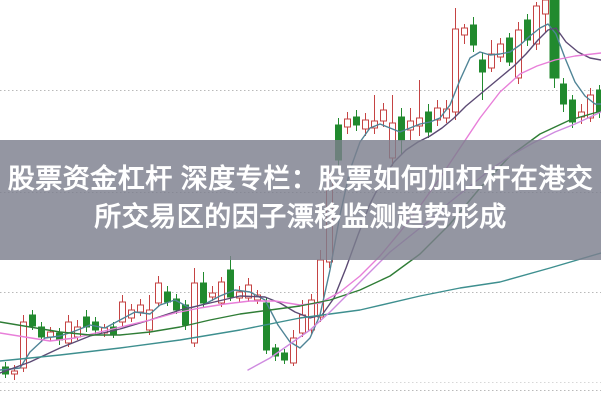  What do you see at coordinates (300, 179) in the screenshot?
I see `title-line-1: 股票资金杠杆 深度专栏：股票如何加杠杆在港交` at bounding box center [300, 179].